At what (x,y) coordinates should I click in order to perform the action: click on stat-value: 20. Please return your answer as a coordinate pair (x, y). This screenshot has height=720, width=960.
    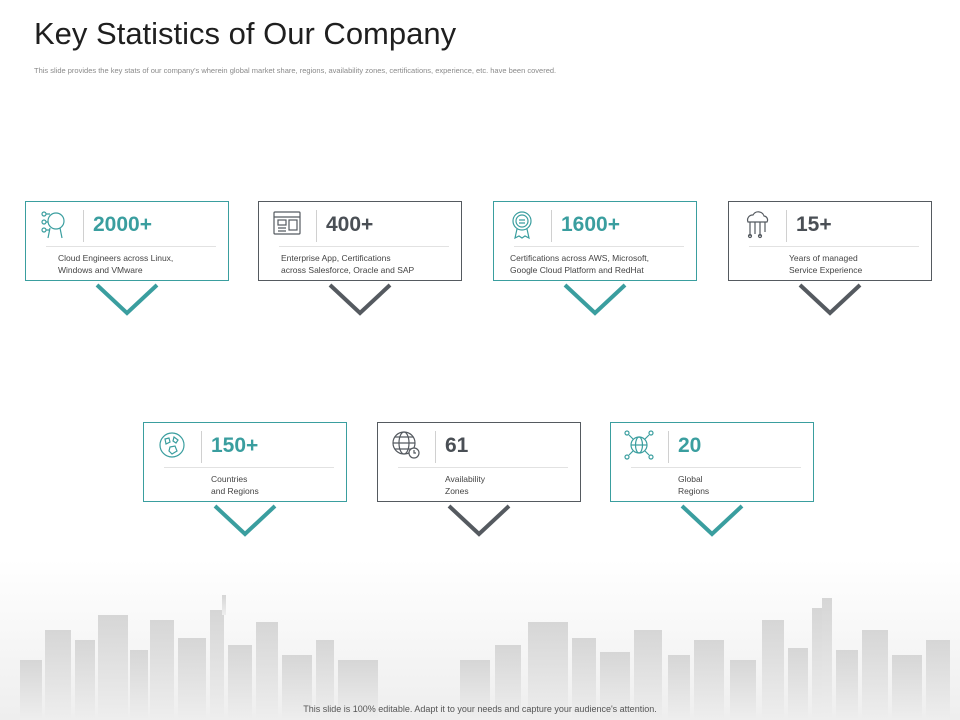
    Looking at the image, I should click on (690, 445).